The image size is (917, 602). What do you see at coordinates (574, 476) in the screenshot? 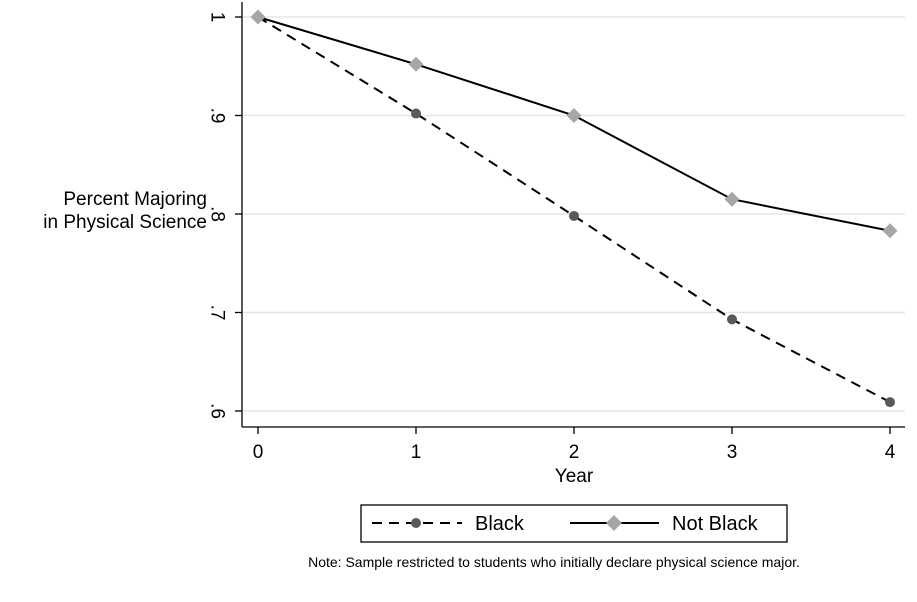
I see `x-axis-label: Year` at bounding box center [574, 476].